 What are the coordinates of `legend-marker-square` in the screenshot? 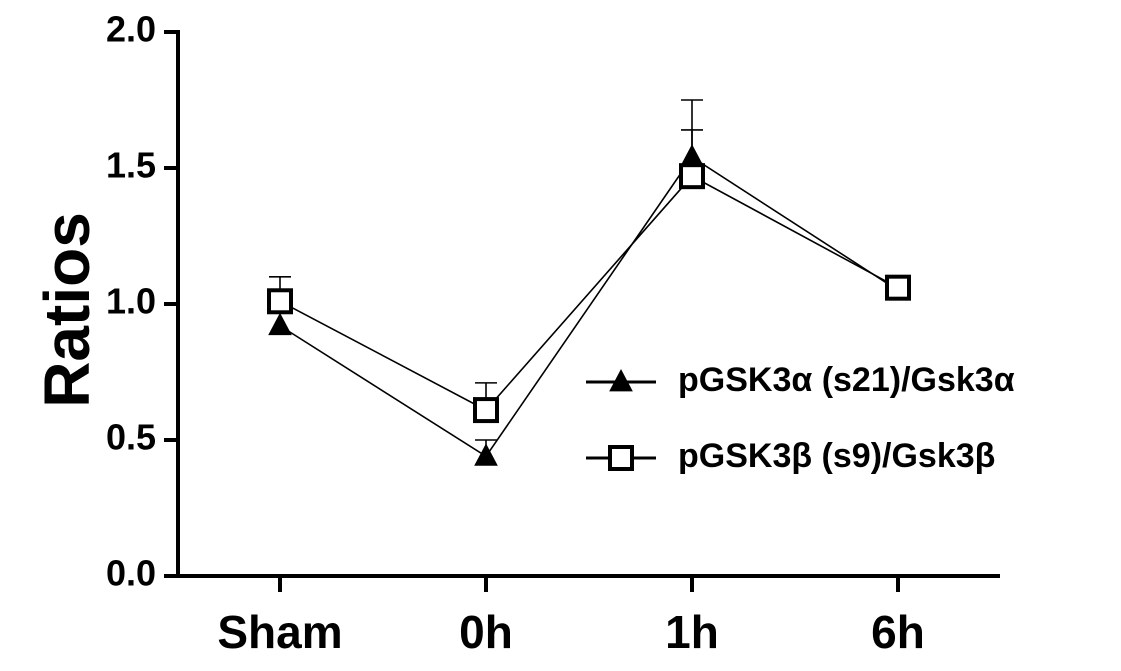 It's located at (621, 458).